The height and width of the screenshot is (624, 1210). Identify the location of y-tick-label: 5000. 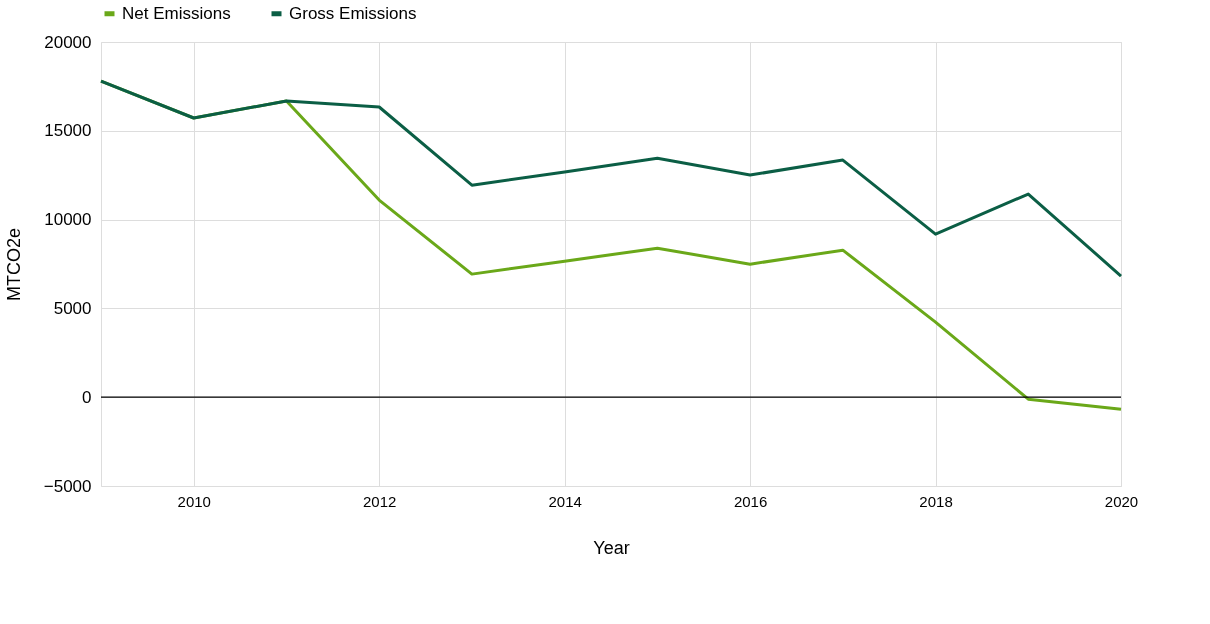
(72, 308).